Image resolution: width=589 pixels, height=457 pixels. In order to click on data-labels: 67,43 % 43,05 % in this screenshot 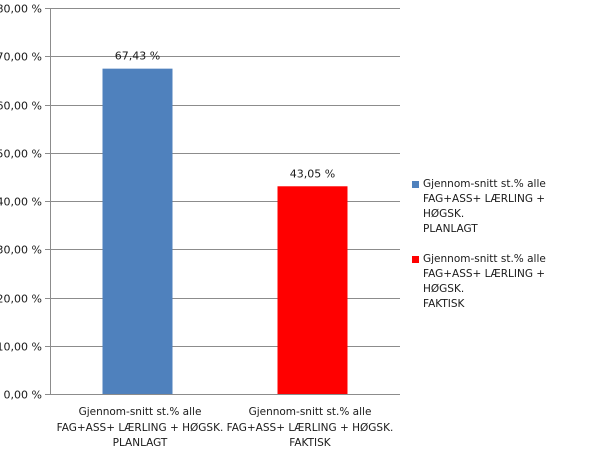, I will do `click(225, 115)`.